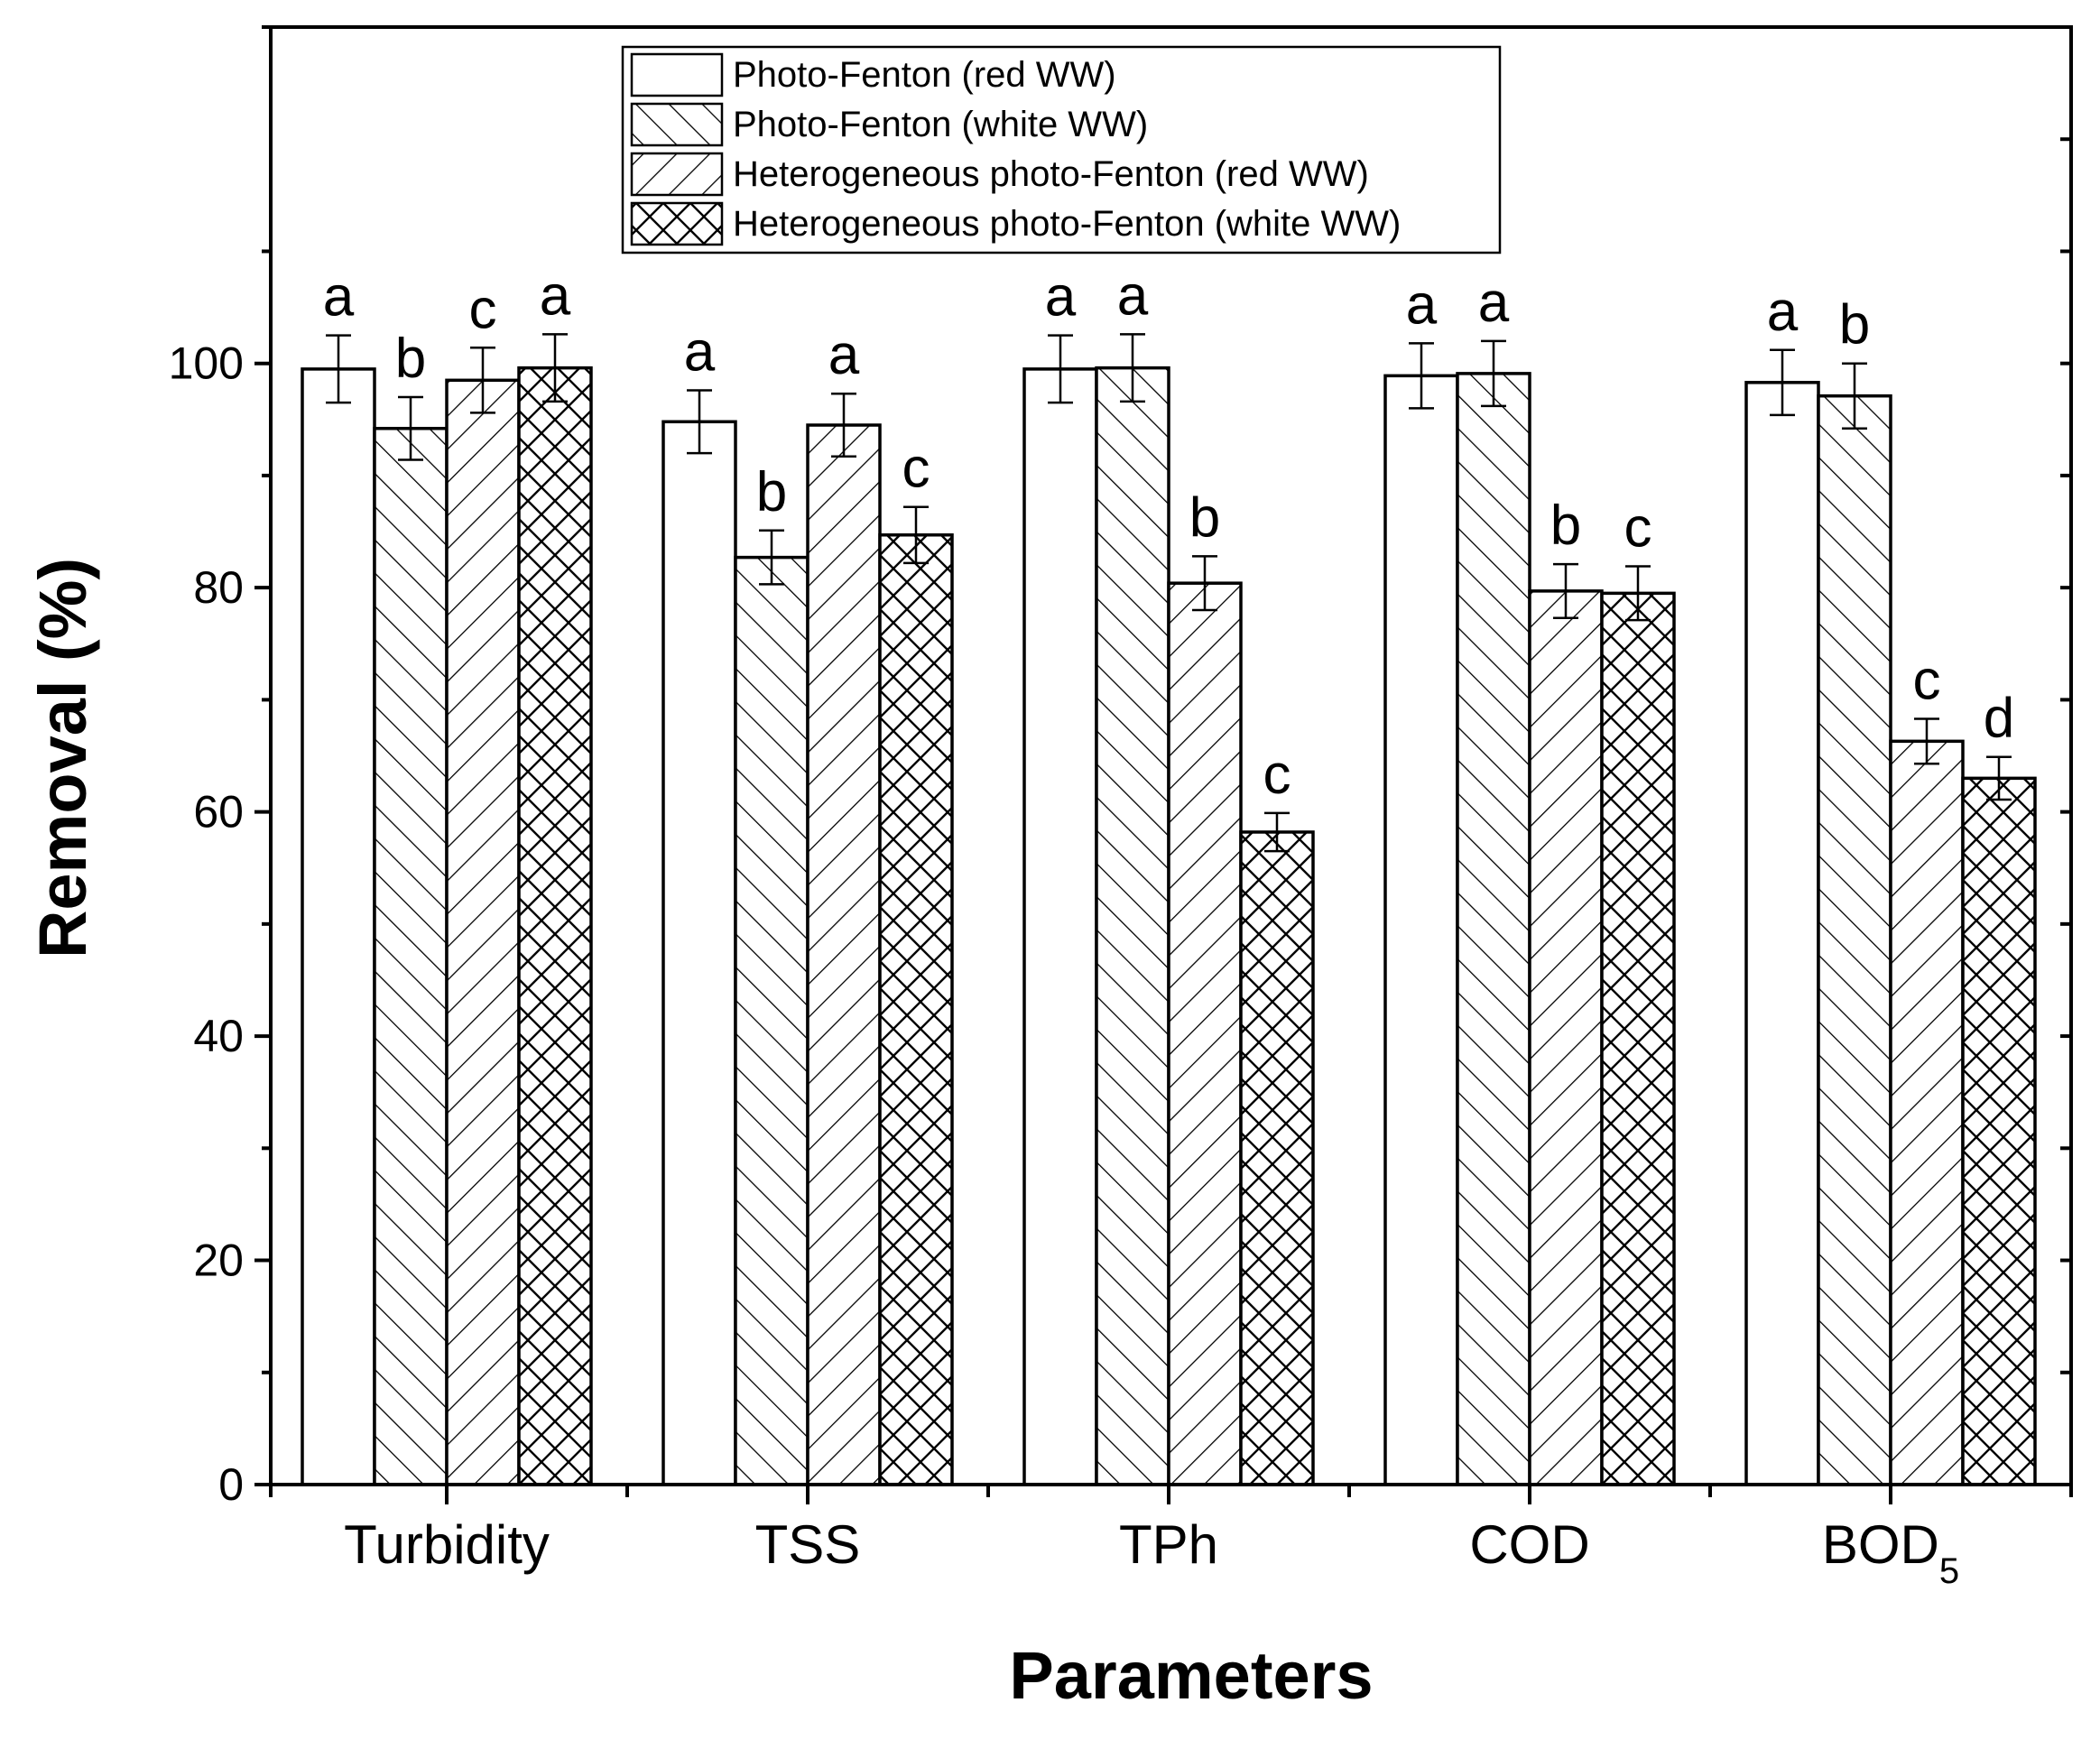 Image resolution: width=2100 pixels, height=1749 pixels. Describe the element at coordinates (924, 75) in the screenshot. I see `legend-label: Photo-Fenton (red WW)` at that location.